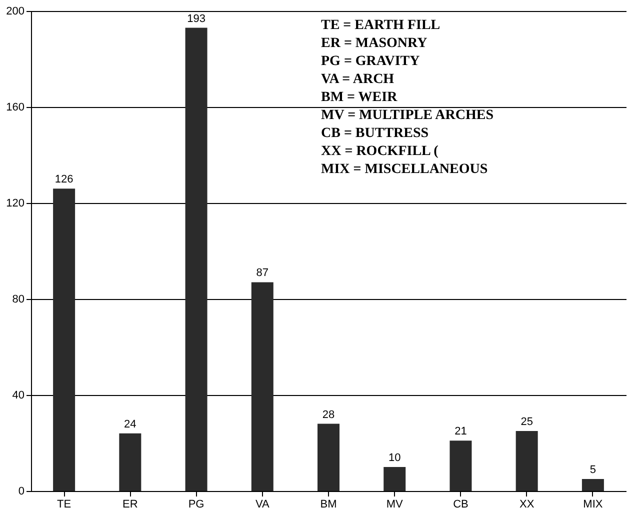 This screenshot has height=529, width=640. I want to click on y-tick-label: 200, so click(15, 12).